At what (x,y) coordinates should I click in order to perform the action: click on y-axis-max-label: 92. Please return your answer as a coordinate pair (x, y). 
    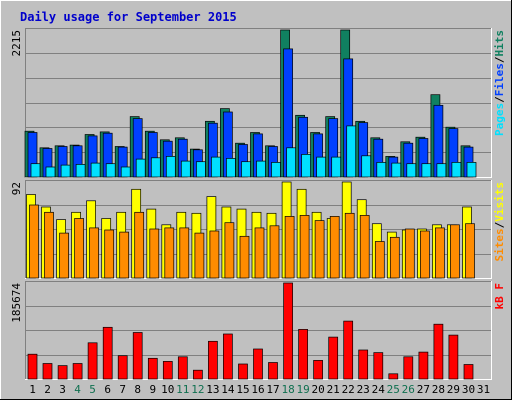
    Looking at the image, I should click on (16, 188).